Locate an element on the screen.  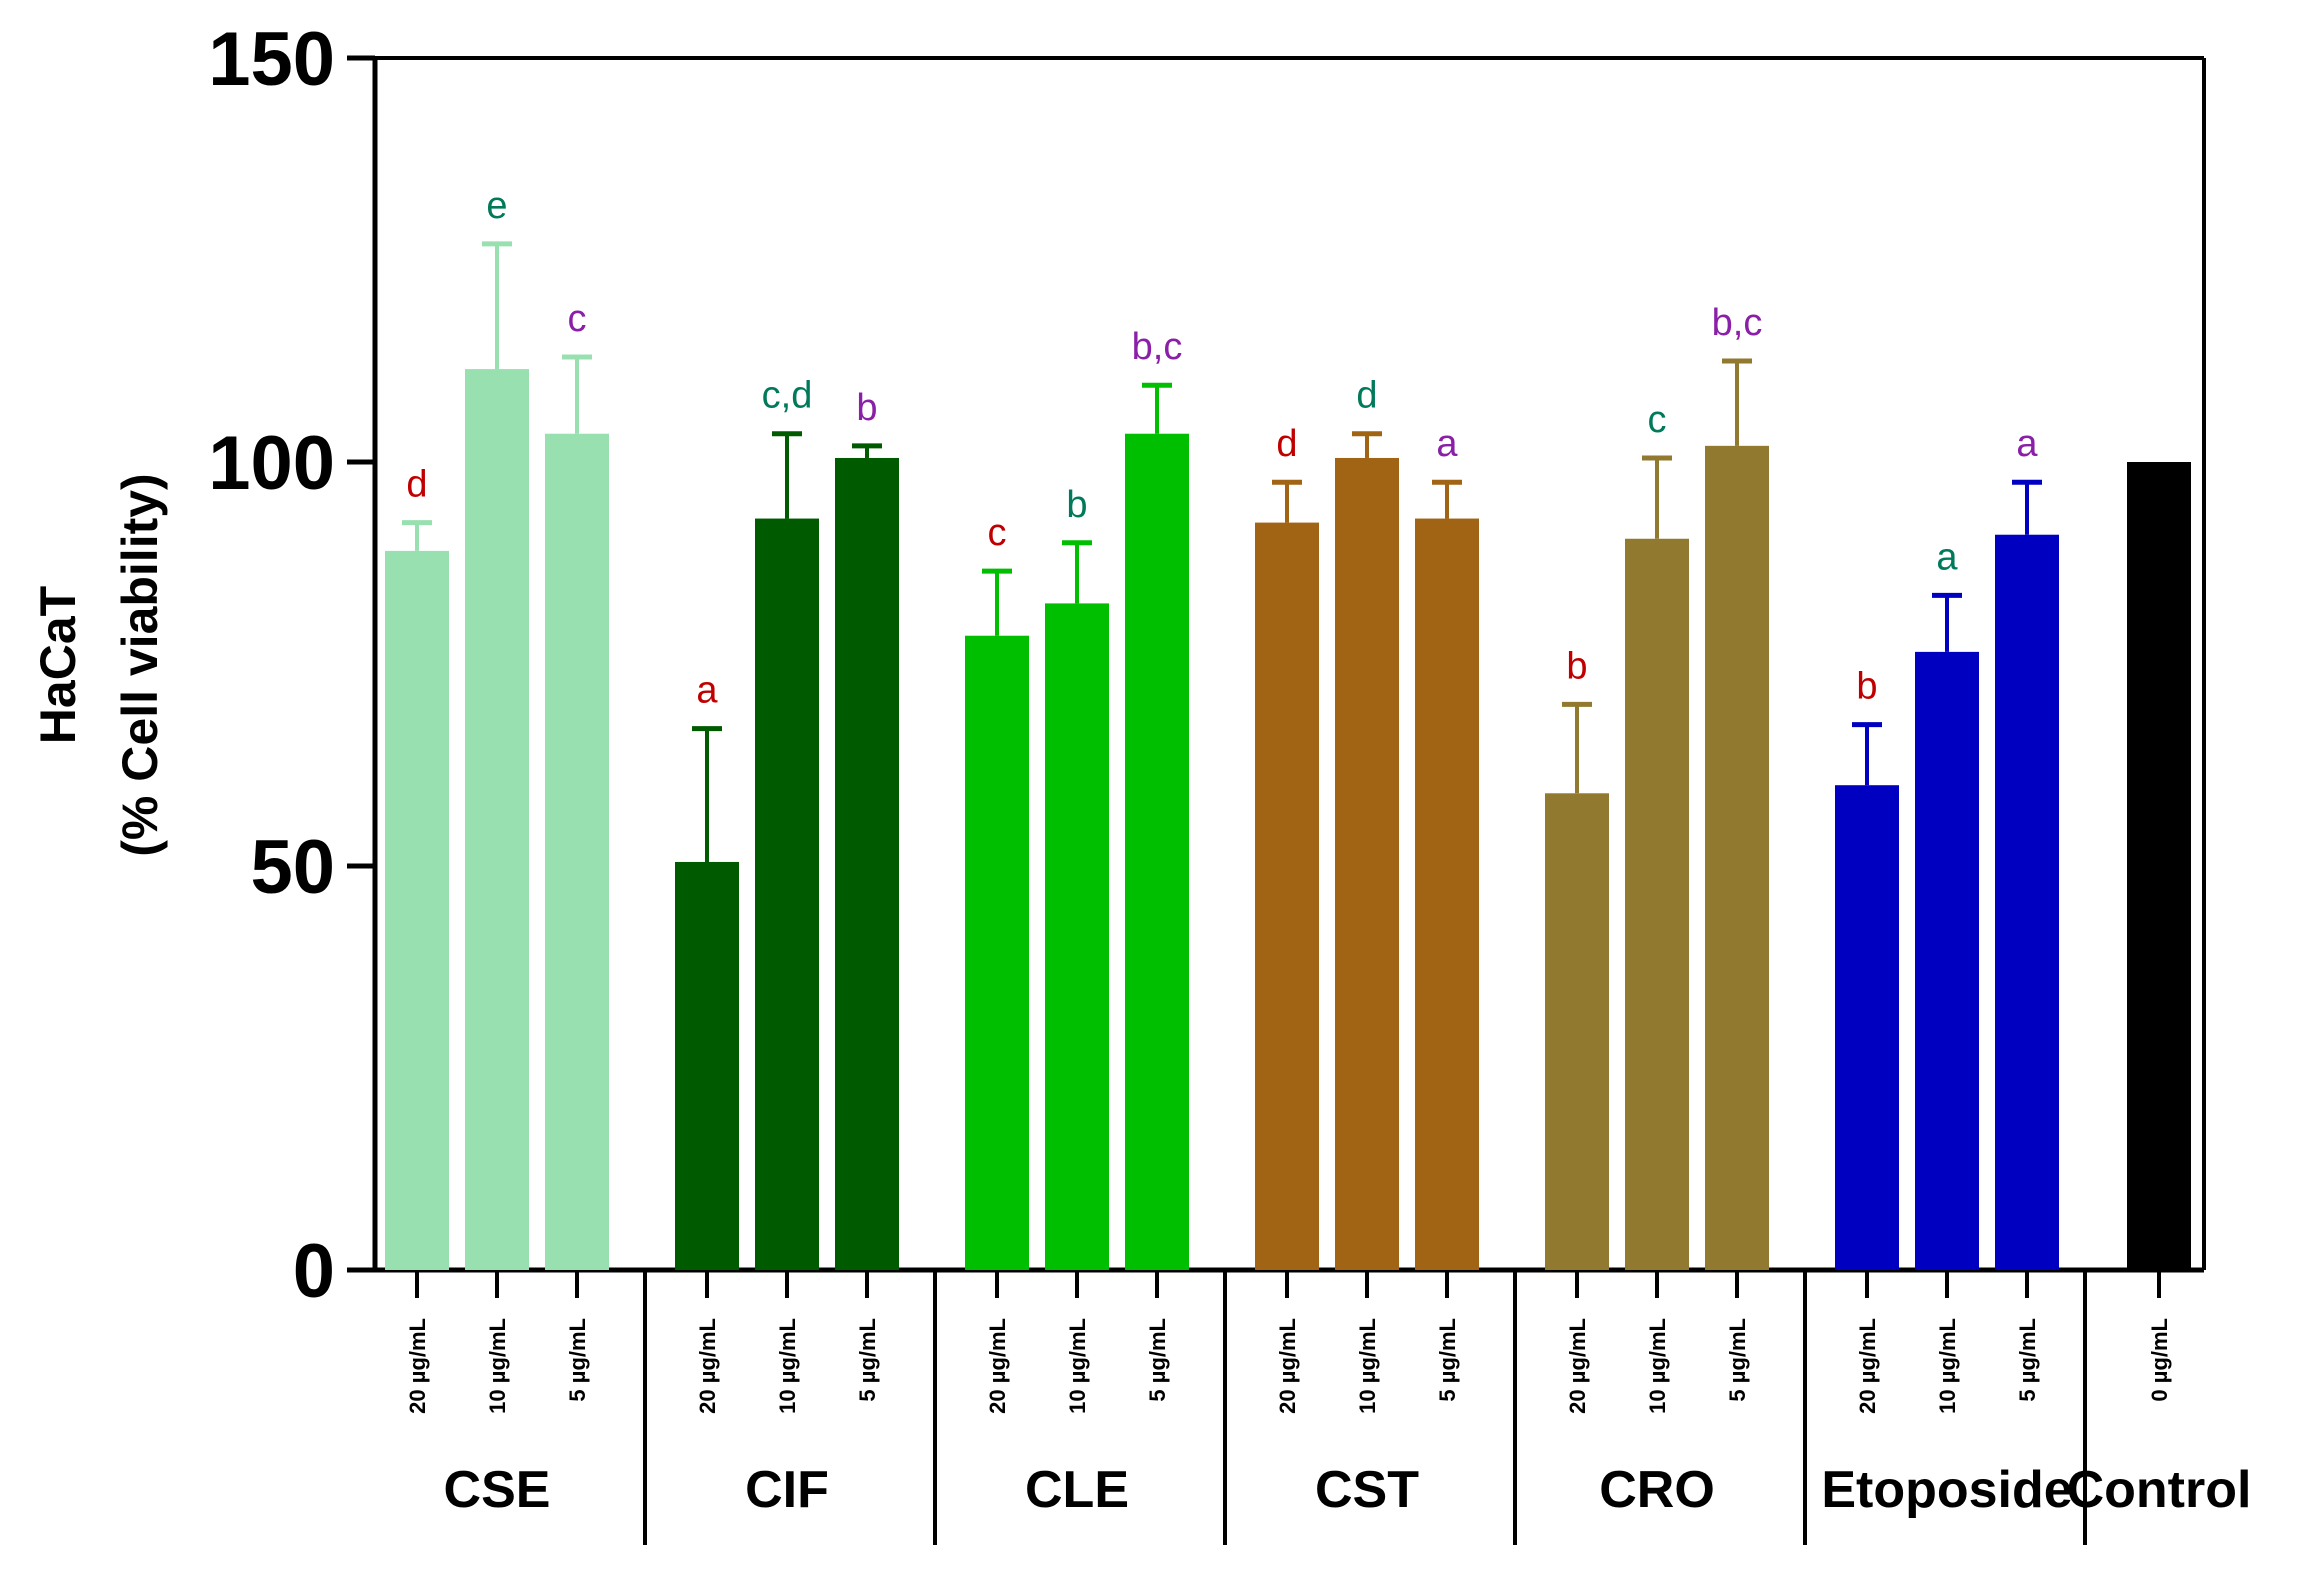
y-tick-label: 50 is located at coordinates (292, 867).